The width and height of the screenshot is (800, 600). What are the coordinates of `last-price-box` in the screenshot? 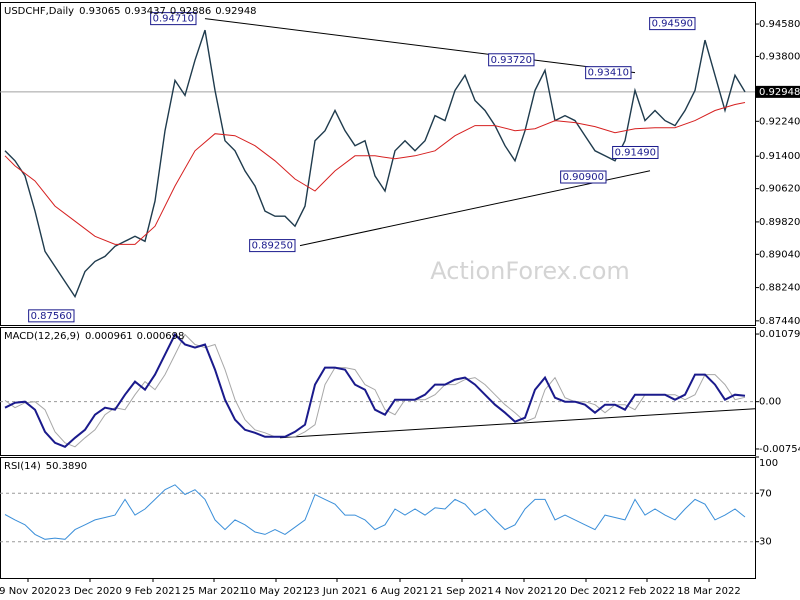 It's located at (777, 91).